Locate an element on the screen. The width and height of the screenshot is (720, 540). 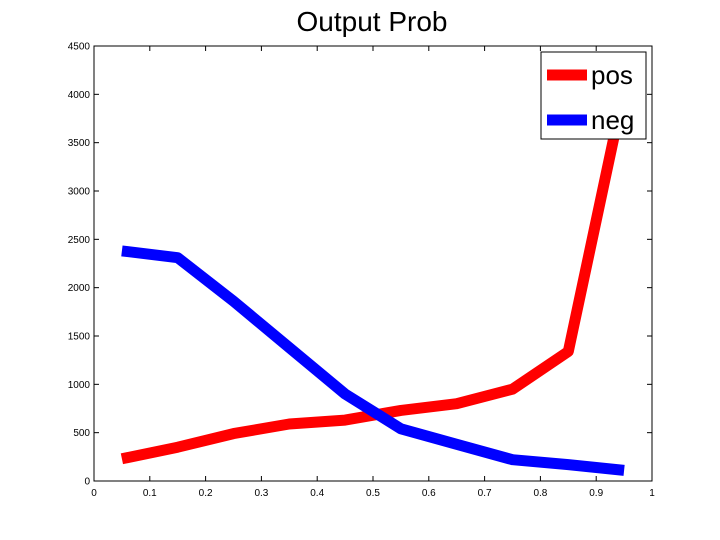
y-tick-label: 3500 is located at coordinates (79, 143).